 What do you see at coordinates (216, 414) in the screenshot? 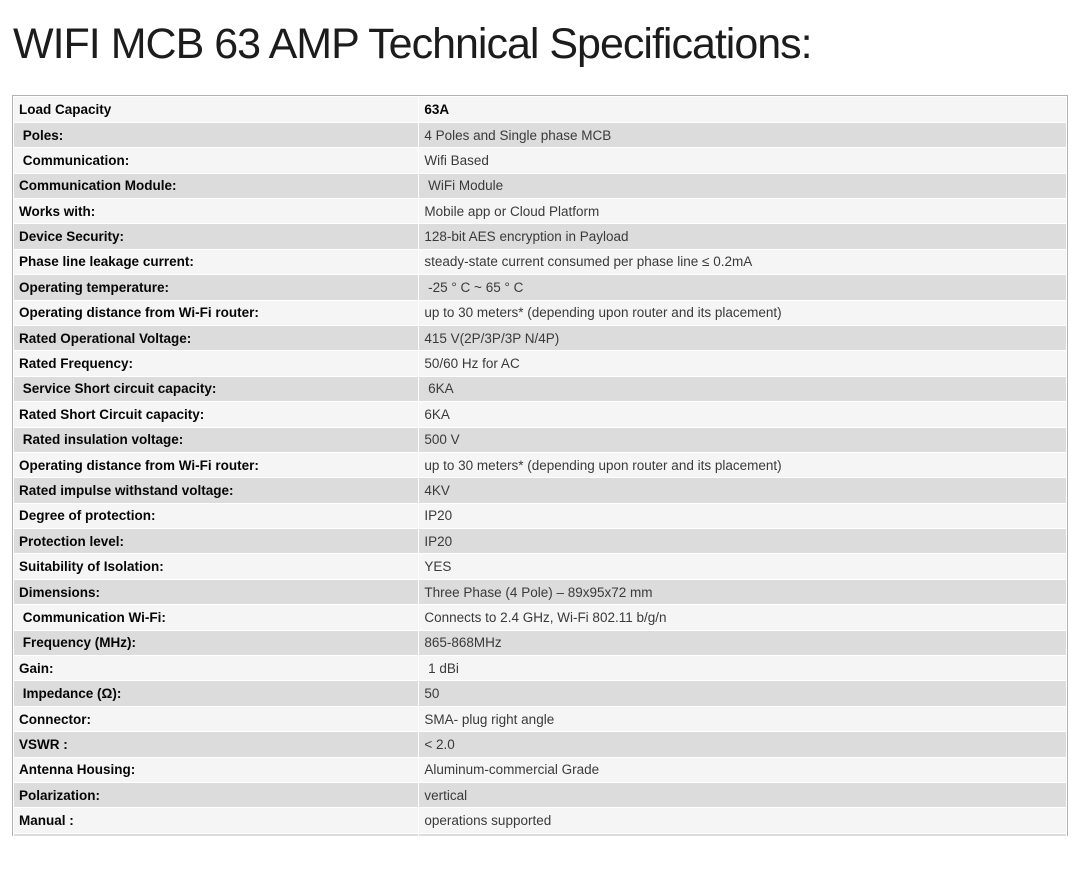
I see `spec-label: Rated Short Circuit capacity:` at bounding box center [216, 414].